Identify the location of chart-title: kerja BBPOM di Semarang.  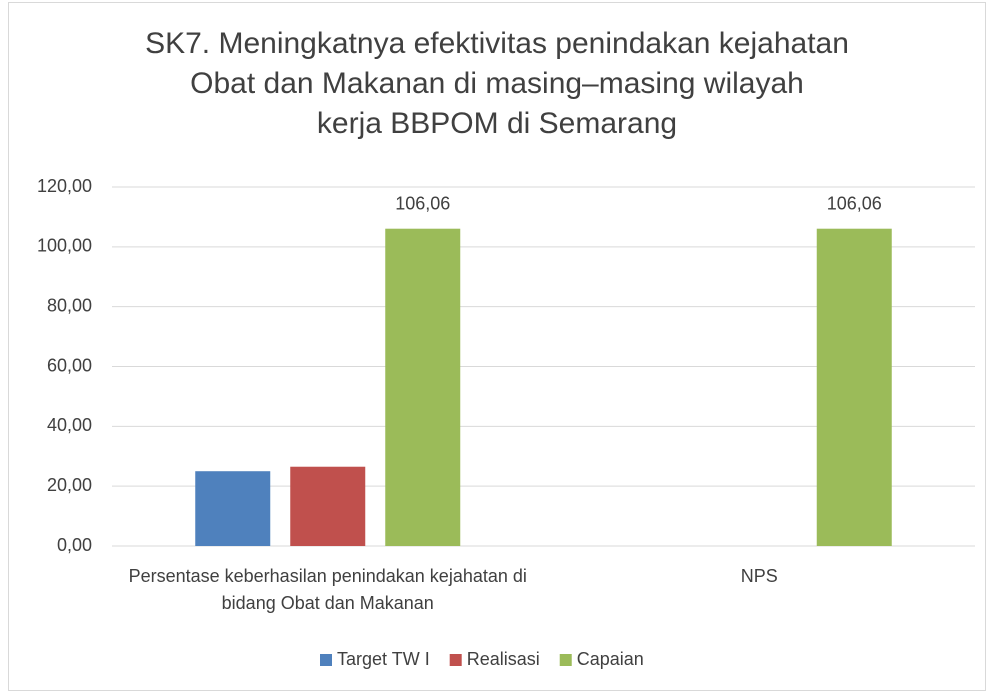
(497, 123).